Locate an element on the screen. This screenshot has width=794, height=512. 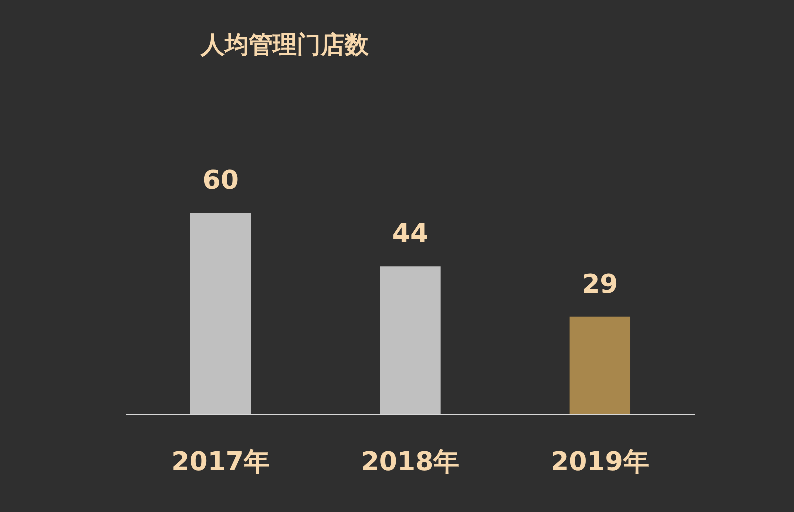
data-label: 29 is located at coordinates (600, 285).